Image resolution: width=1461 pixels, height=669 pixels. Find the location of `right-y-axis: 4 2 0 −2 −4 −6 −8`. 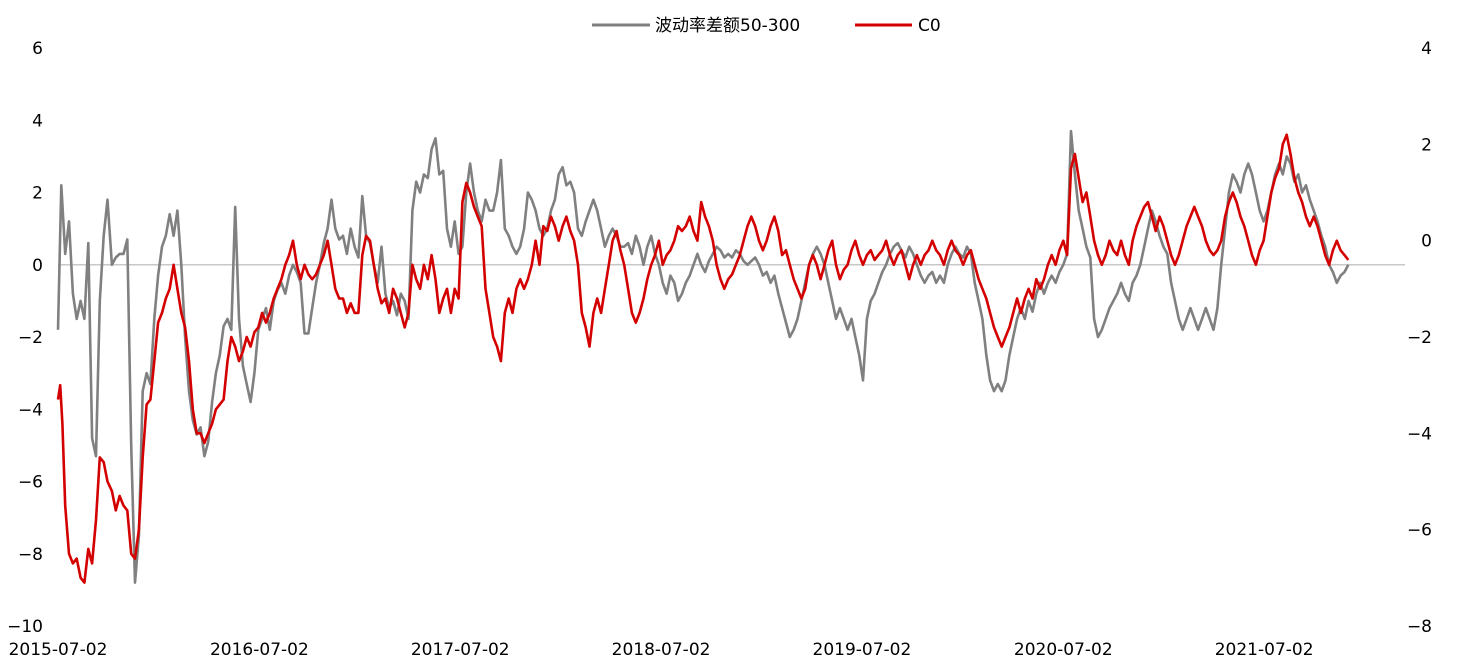

right-y-axis: 4 2 0 −2 −4 −6 −8 is located at coordinates (1419, 338).